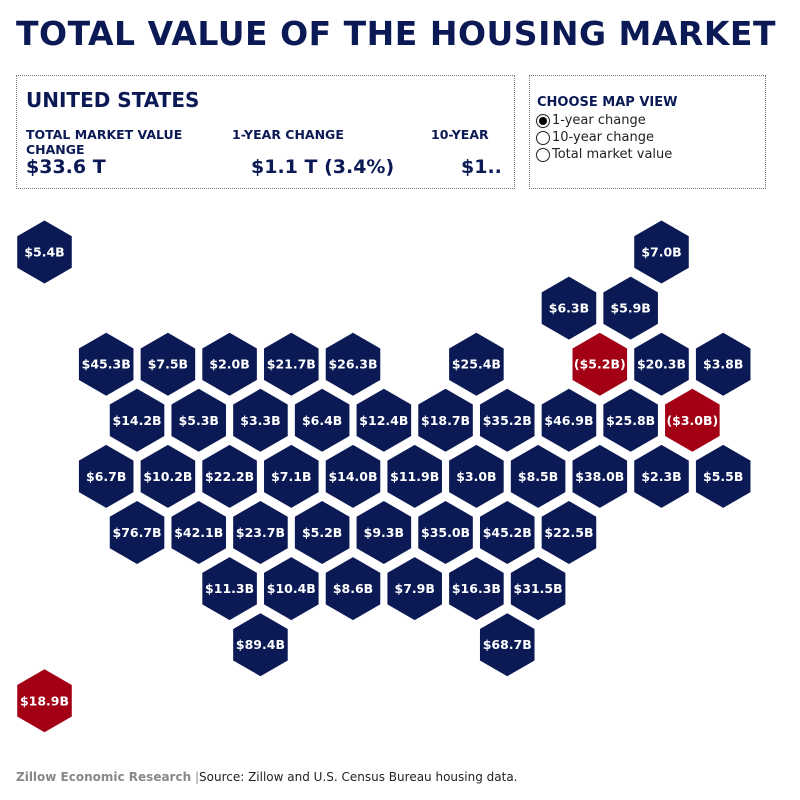 The height and width of the screenshot is (800, 800). I want to click on state-hex: $11.9B, so click(414, 476).